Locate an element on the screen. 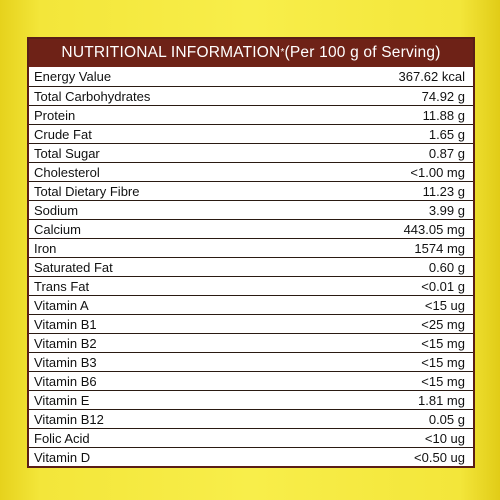 The height and width of the screenshot is (500, 500). table-row: Vitamin E 1.81 mg is located at coordinates (251, 399).